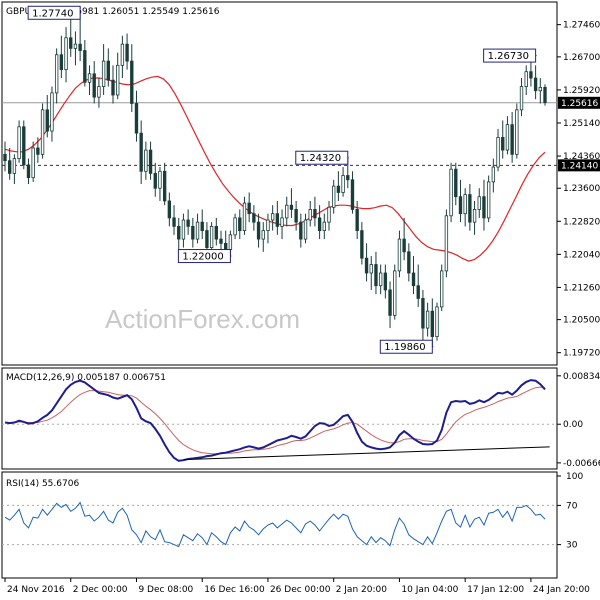 The image size is (600, 600). What do you see at coordinates (581, 354) in the screenshot?
I see `price-axis-label: 1.19720` at bounding box center [581, 354].